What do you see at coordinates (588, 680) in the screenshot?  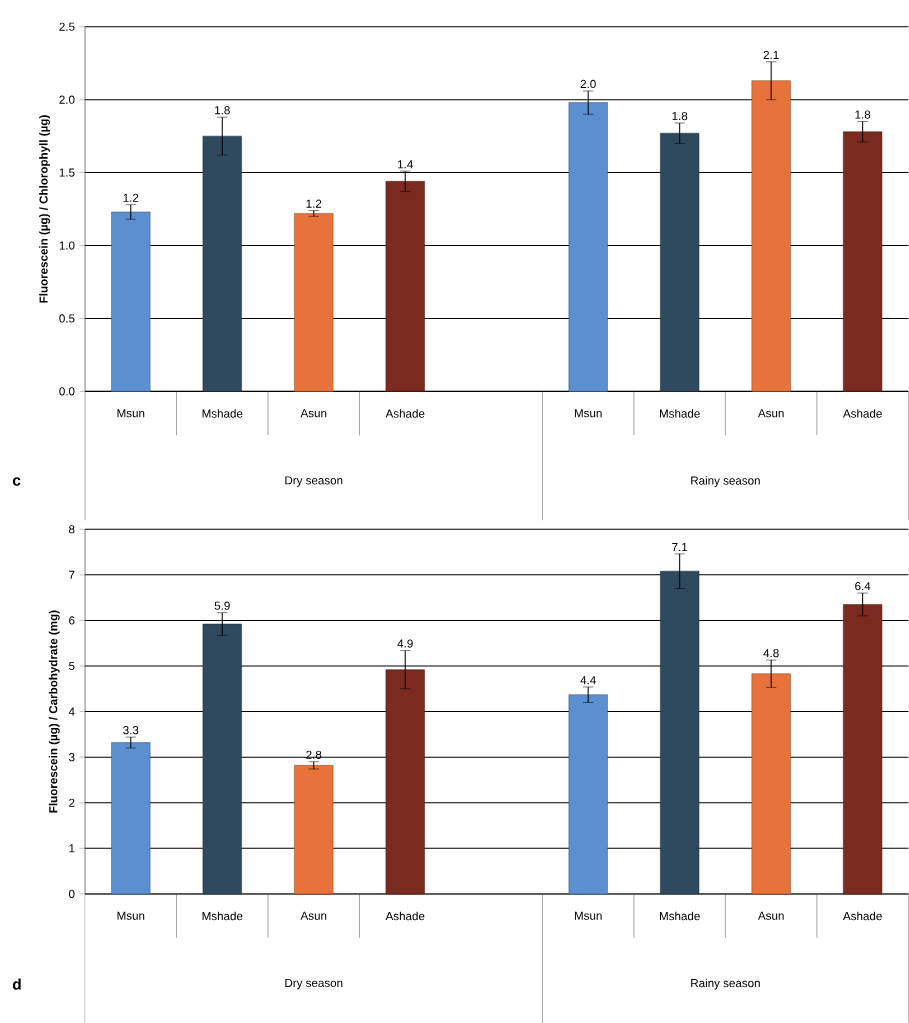 I see `data-label: 4.4` at bounding box center [588, 680].